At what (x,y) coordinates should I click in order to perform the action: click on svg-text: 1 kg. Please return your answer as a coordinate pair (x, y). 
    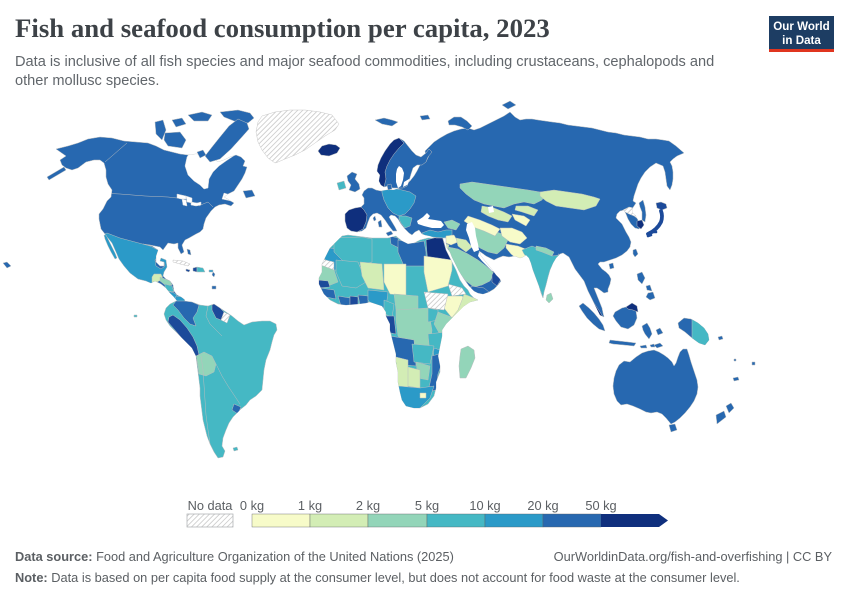
    Looking at the image, I should click on (310, 505).